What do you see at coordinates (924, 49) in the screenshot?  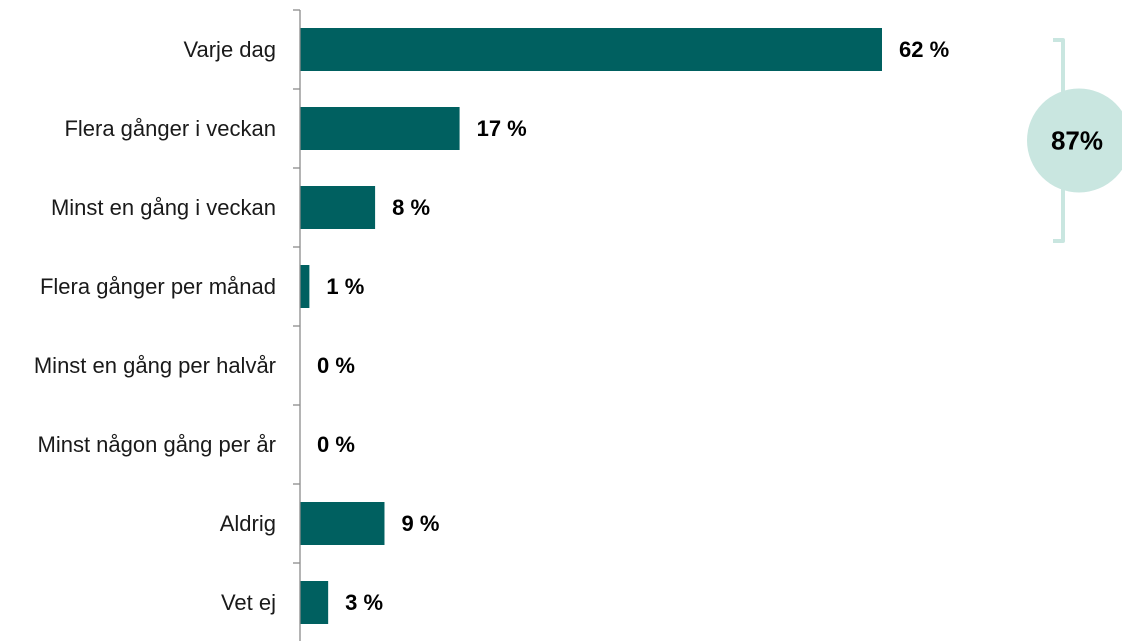 I see `value-label: 62 %` at bounding box center [924, 49].